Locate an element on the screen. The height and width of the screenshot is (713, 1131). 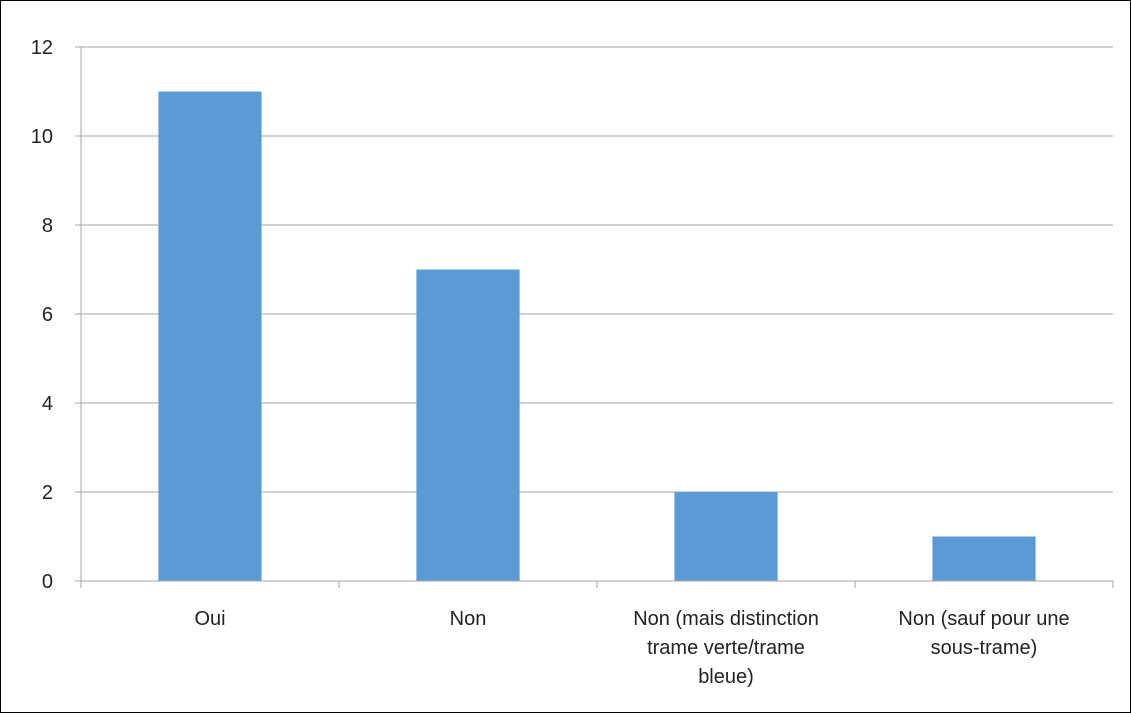
category-label: bleue) is located at coordinates (726, 677).